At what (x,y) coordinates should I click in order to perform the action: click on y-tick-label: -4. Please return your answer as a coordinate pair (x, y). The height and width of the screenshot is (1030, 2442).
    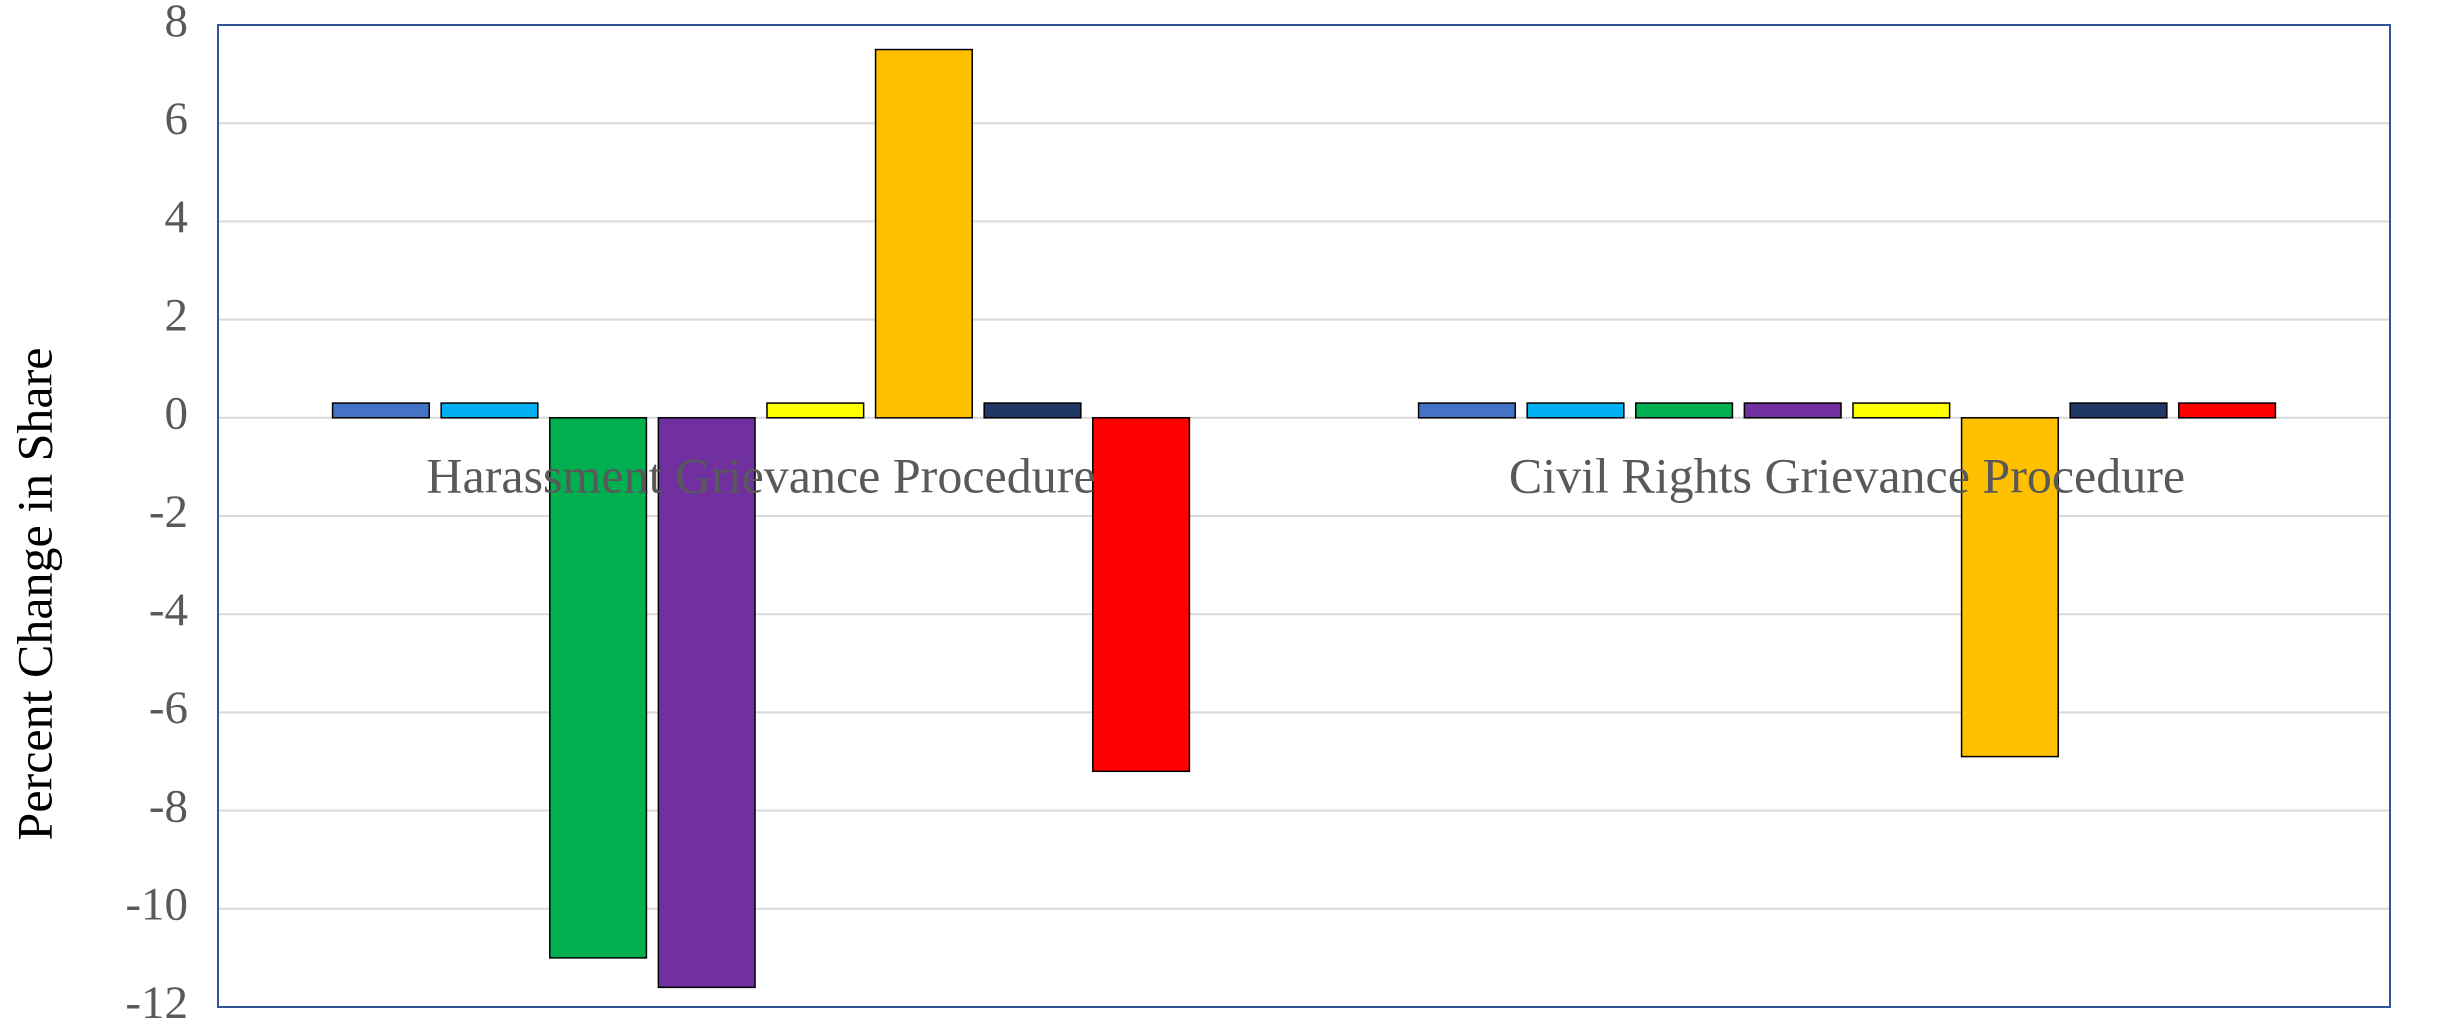
    Looking at the image, I should click on (168, 610).